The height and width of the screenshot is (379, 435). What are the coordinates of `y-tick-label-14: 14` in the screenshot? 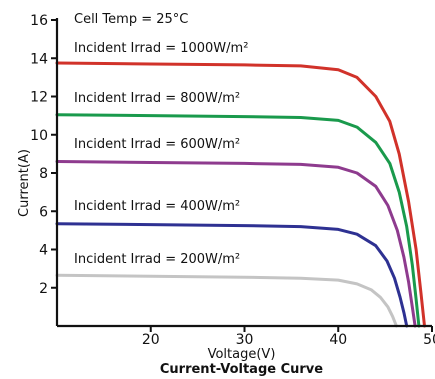 It's located at (39, 59).